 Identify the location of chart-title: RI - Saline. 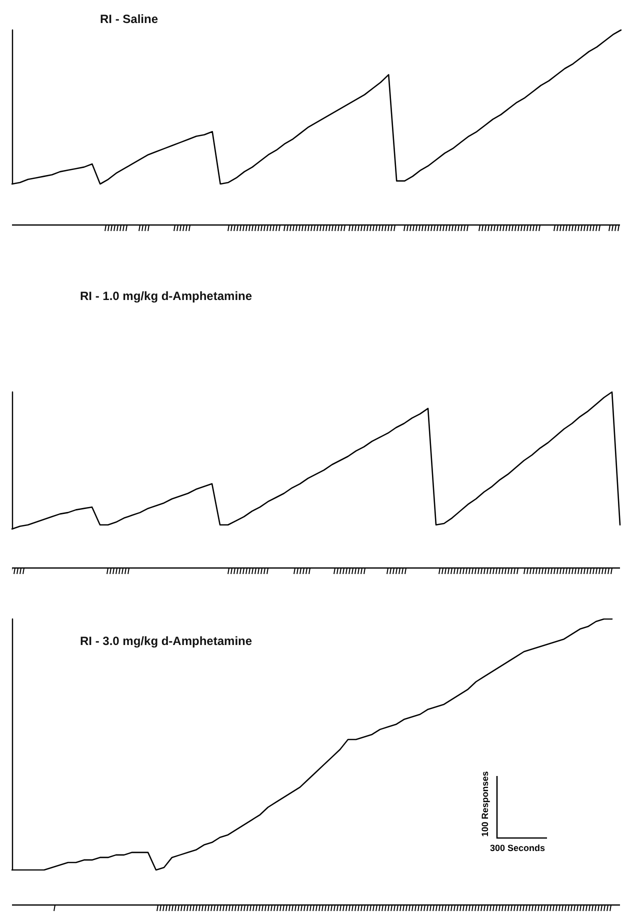
(129, 19).